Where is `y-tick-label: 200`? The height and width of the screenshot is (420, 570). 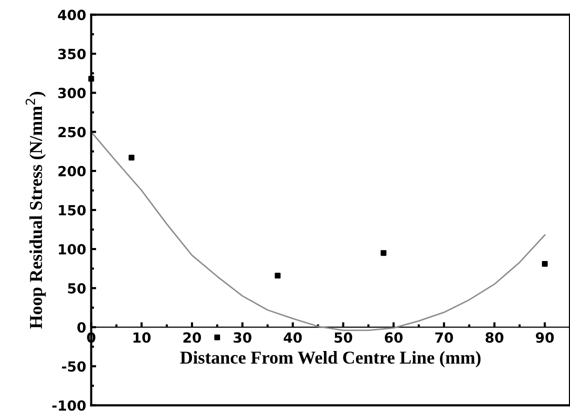 y-tick-label: 200 is located at coordinates (72, 171).